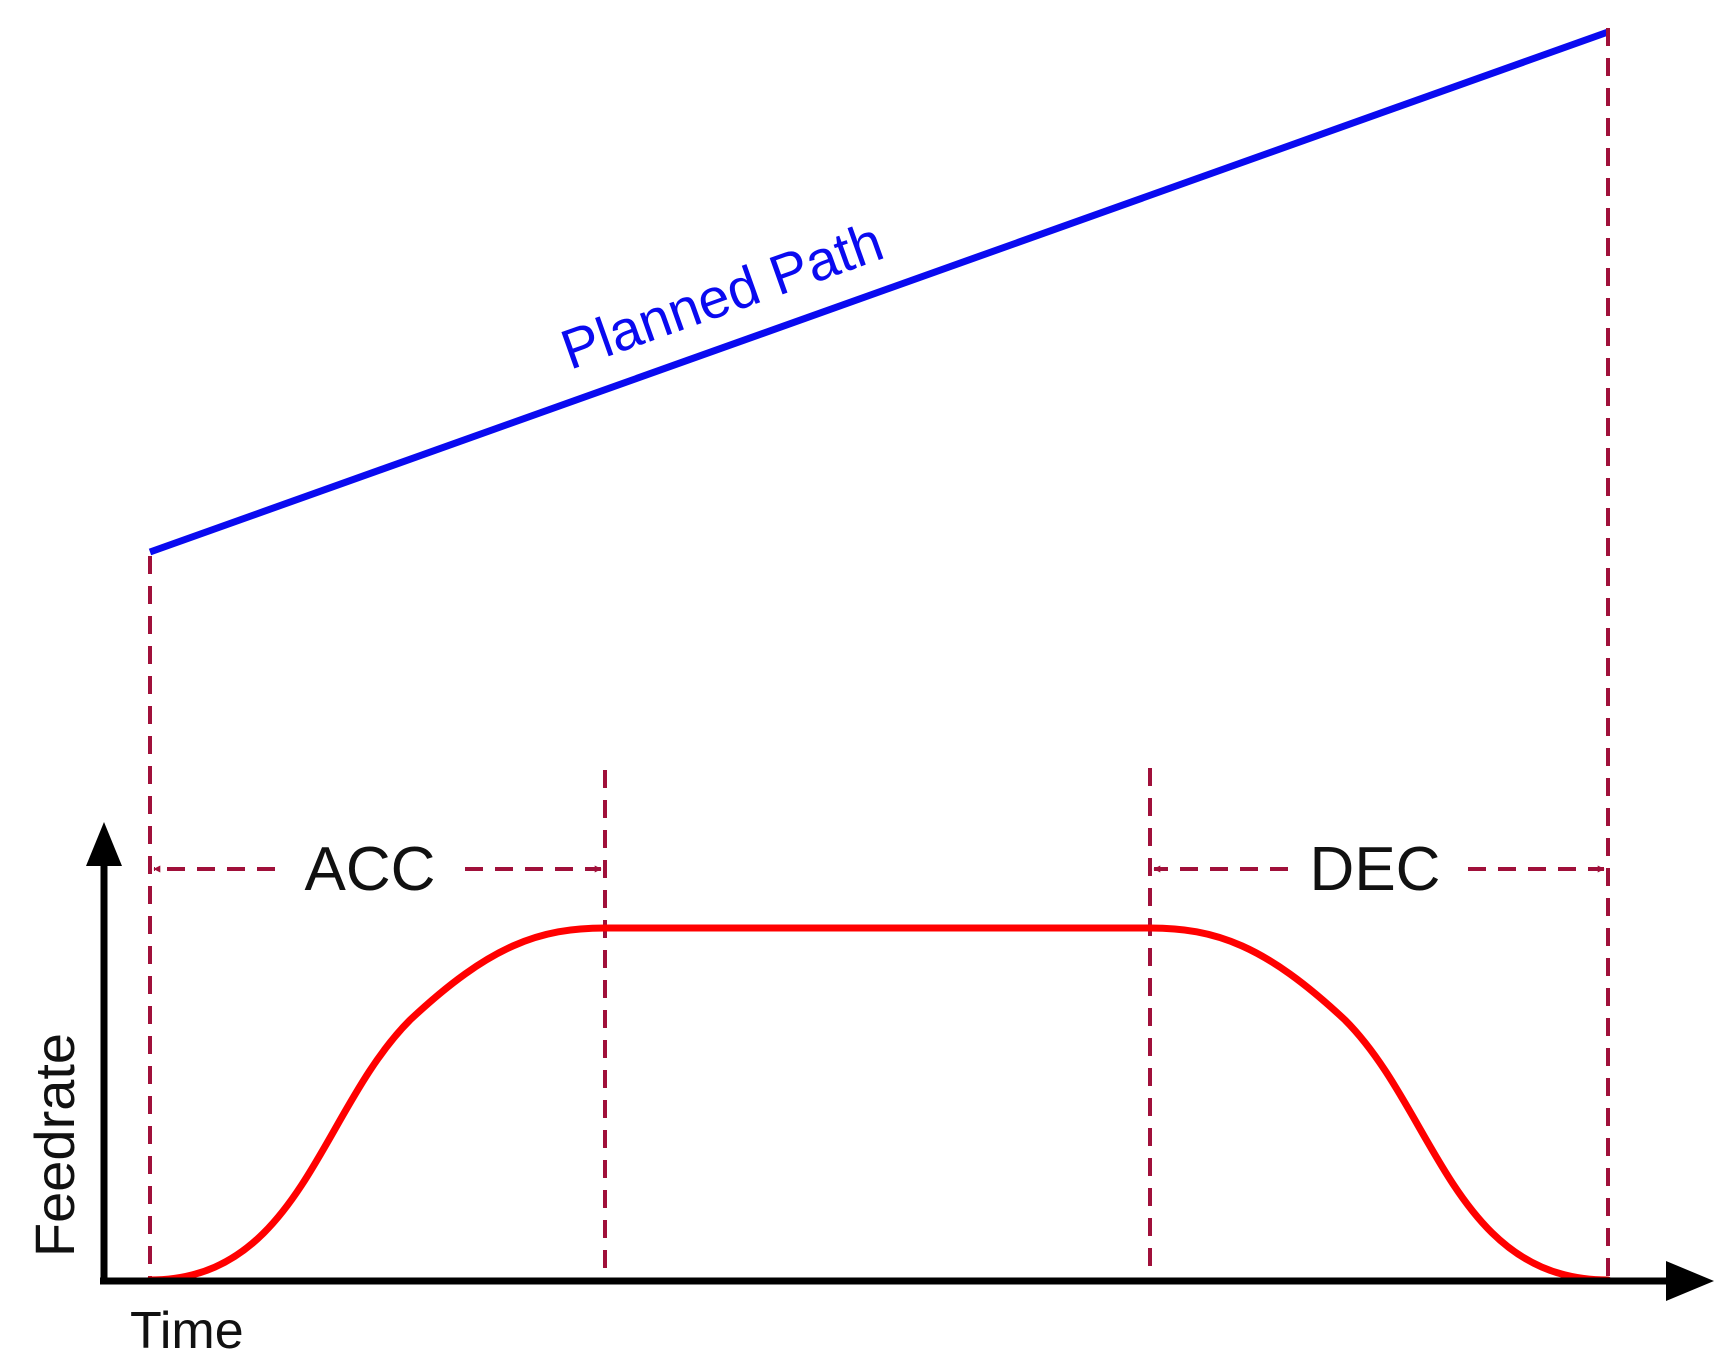 This screenshot has height=1365, width=1736. I want to click on y-axis-arrowhead, so click(104, 844).